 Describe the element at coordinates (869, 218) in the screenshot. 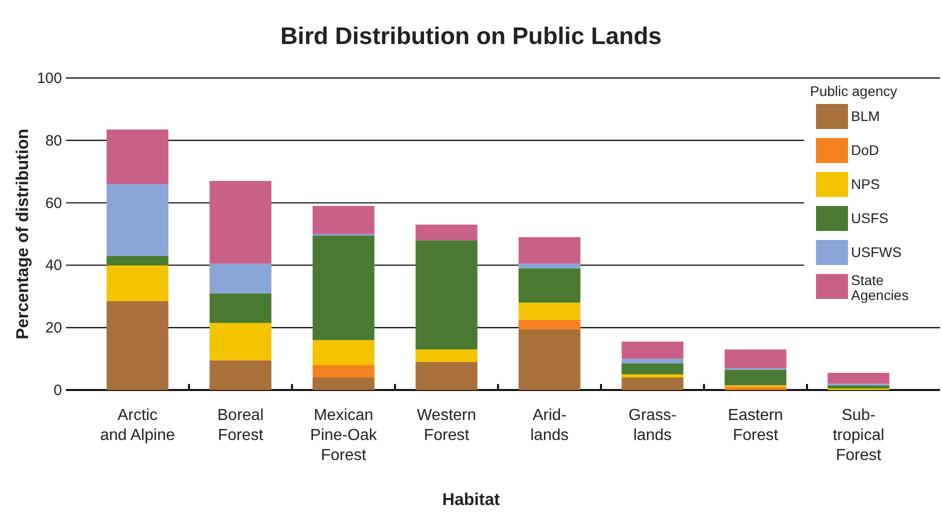

I see `legend-label: USFS` at that location.